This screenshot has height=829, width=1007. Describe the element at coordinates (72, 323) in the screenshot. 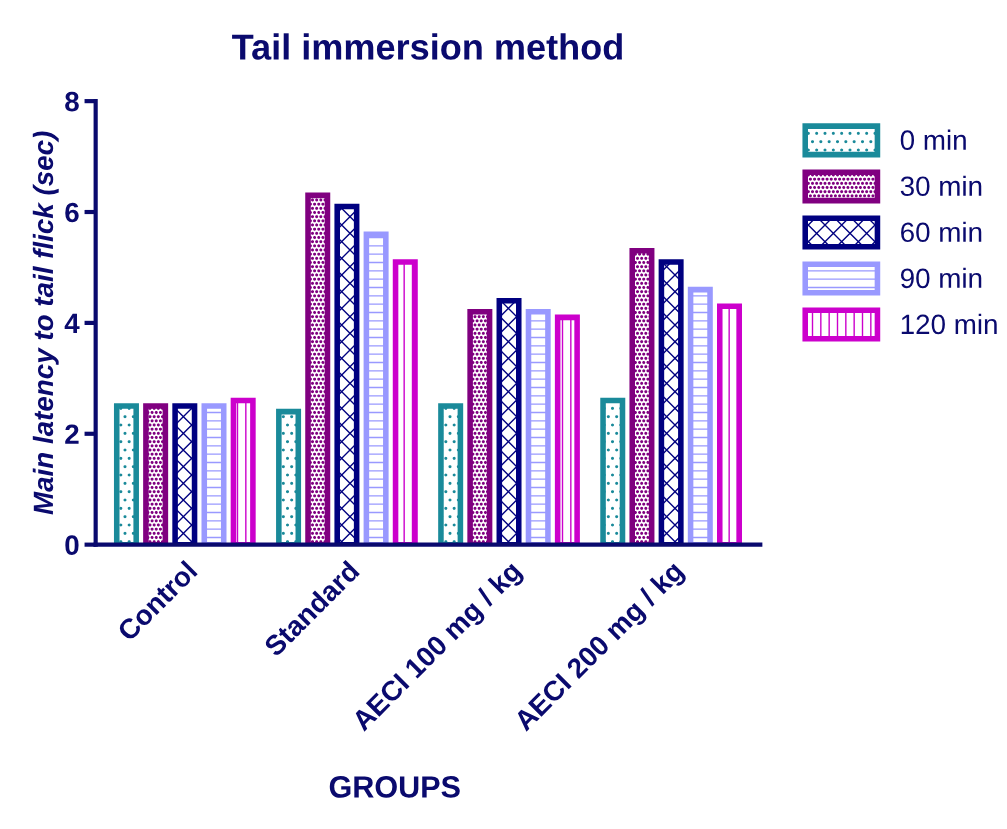

I see `y-tick-label: 4` at that location.